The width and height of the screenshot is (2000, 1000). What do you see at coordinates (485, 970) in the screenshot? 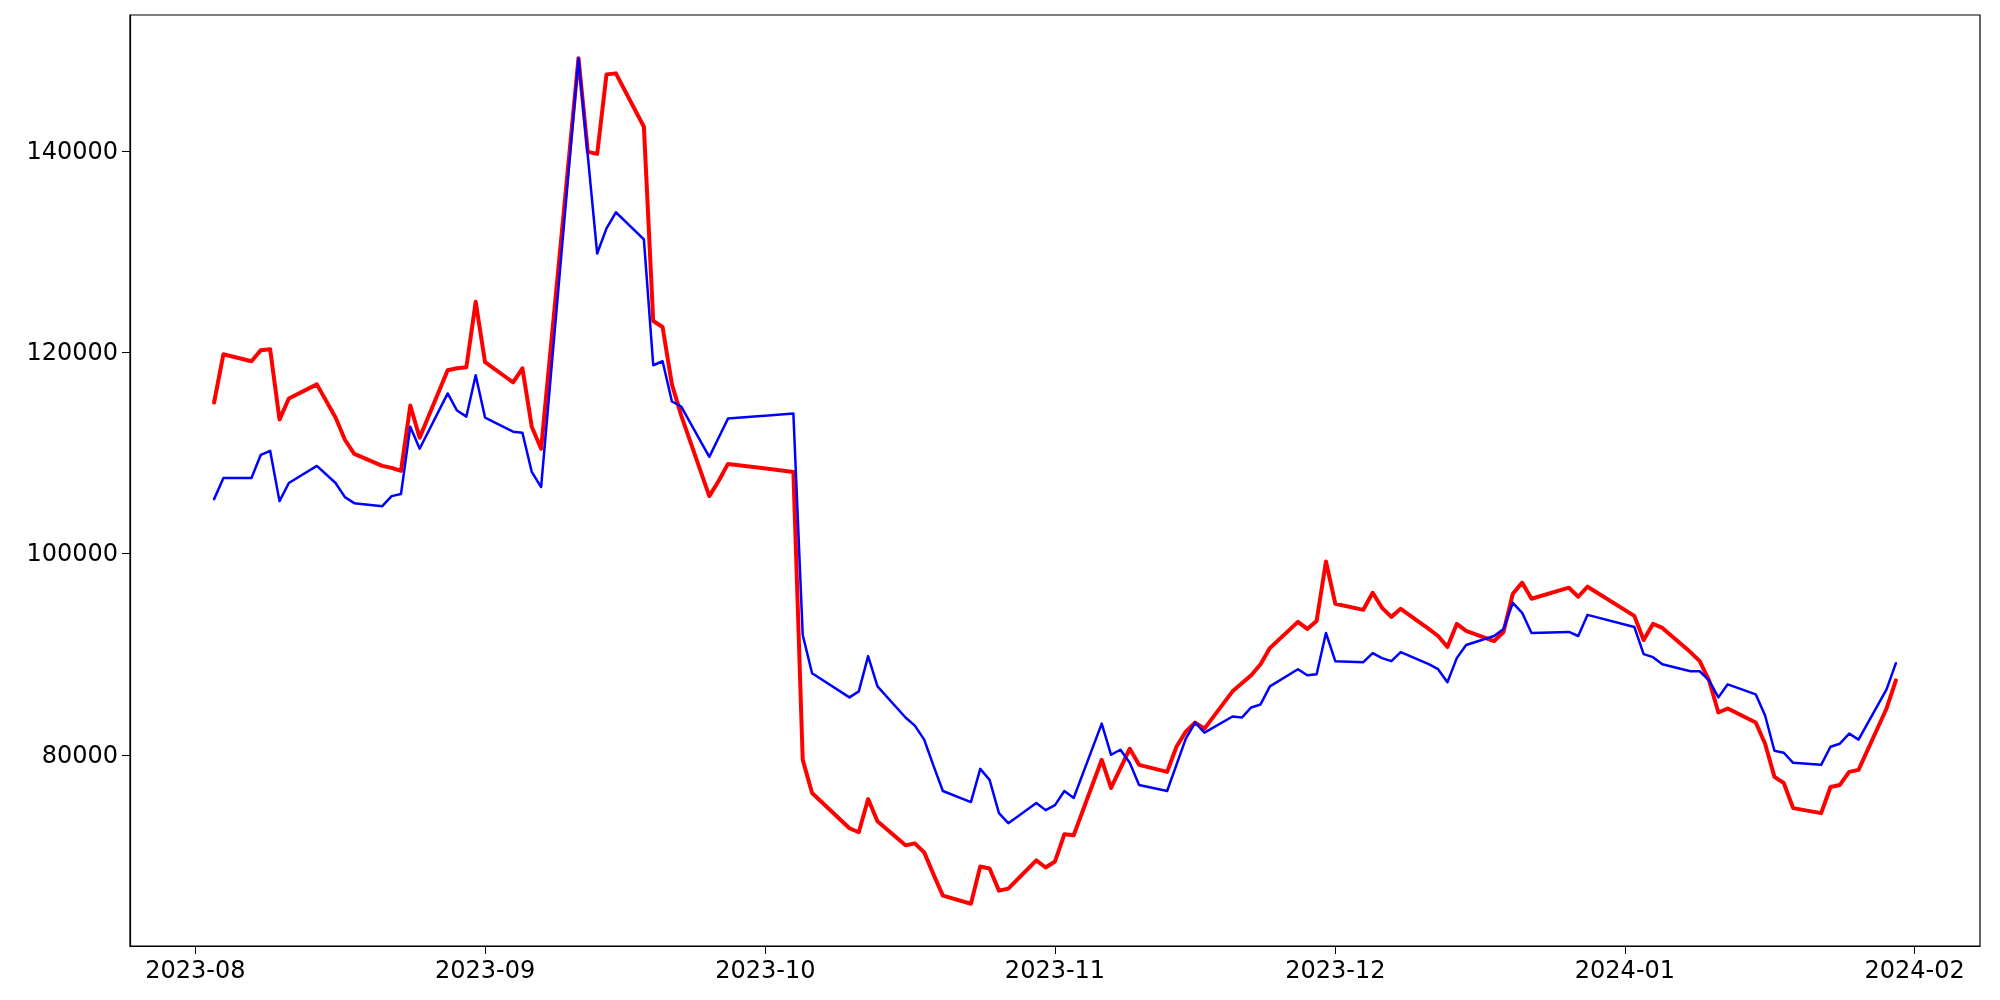
I see `x-tick-label: 2023-09` at bounding box center [485, 970].